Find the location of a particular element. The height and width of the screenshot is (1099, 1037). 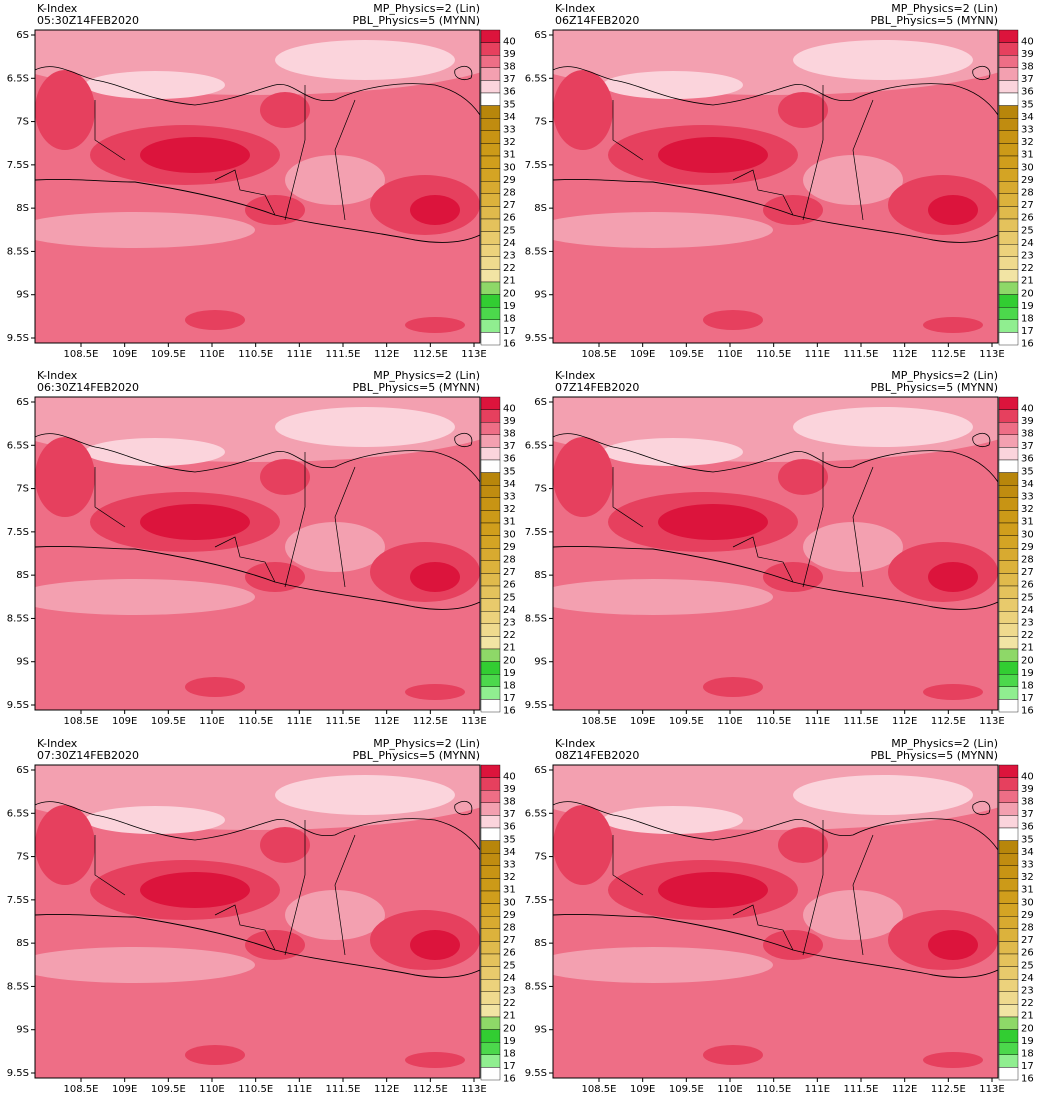

colorbar-label: 40 is located at coordinates (509, 776).